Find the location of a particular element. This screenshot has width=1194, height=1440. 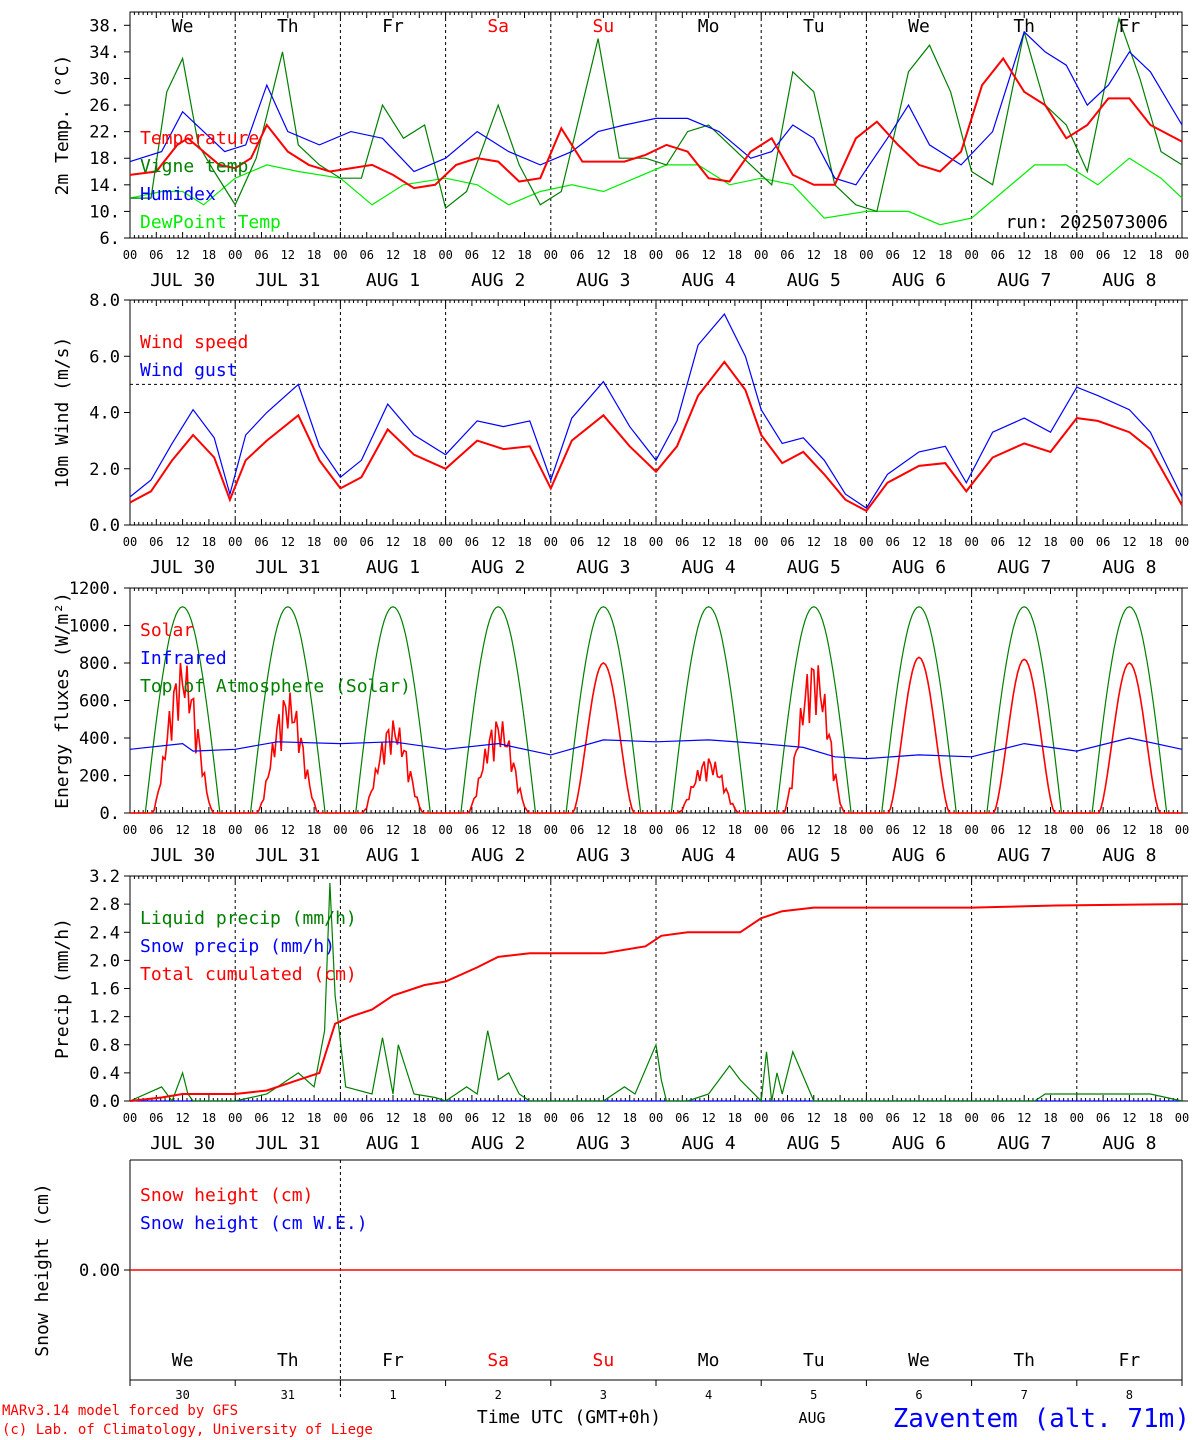

y-axis-title: 10m Wind (m/s) is located at coordinates (62, 413).